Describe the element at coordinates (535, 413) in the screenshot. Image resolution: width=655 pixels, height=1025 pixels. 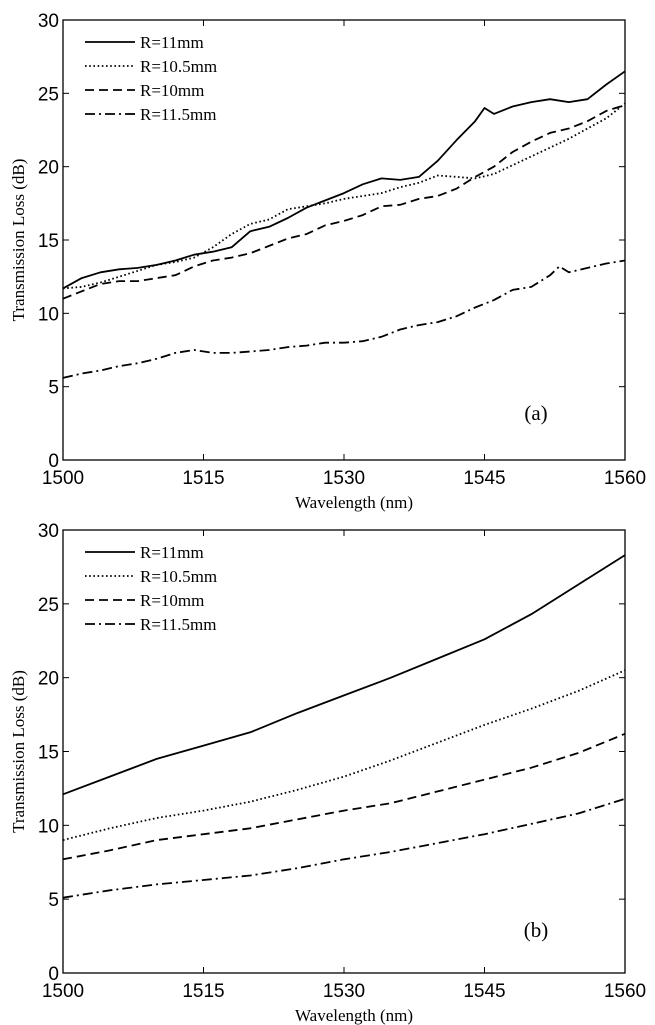
I see `panel-label: (a)` at that location.